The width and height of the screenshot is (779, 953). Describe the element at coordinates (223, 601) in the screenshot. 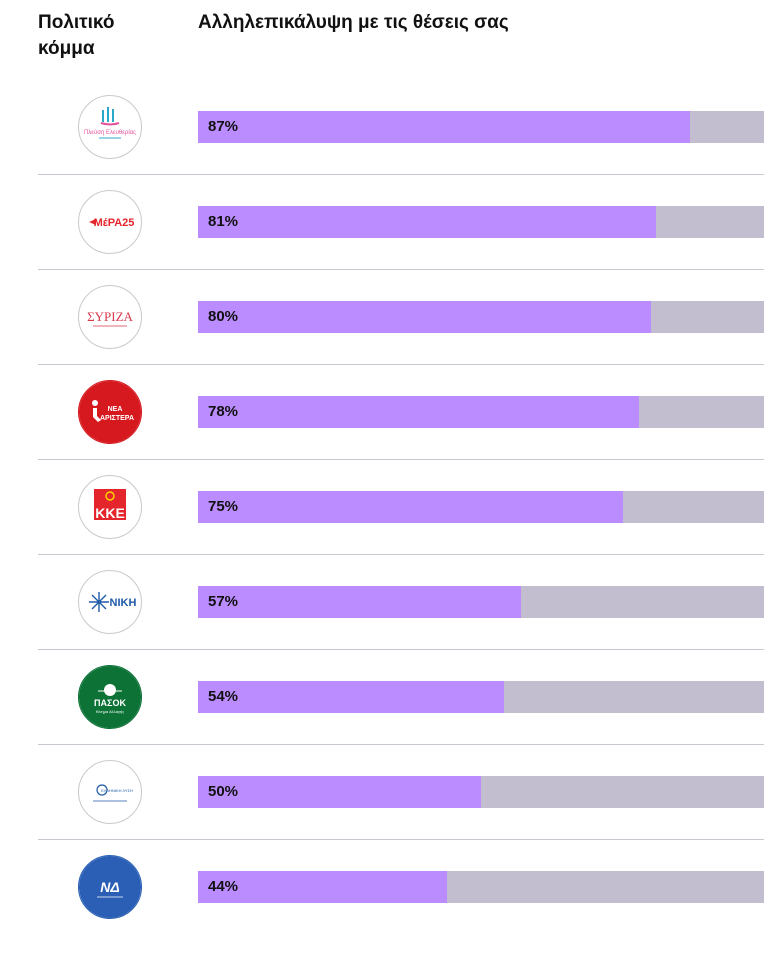

I see `data-label: 57%` at that location.